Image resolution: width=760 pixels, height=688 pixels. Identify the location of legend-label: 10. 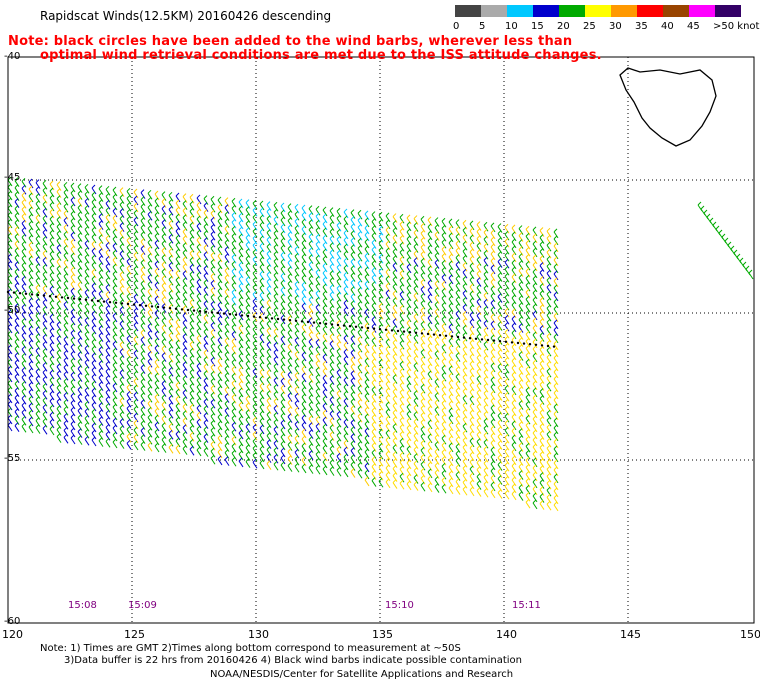
(511, 26).